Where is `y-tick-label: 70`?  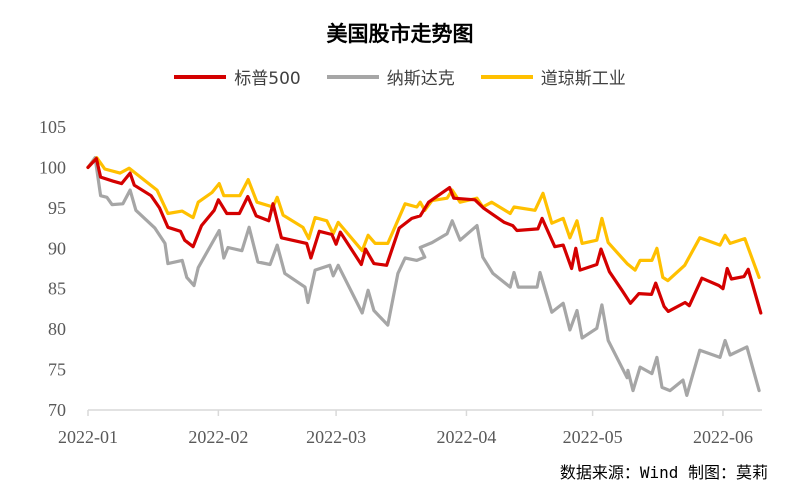 y-tick-label: 70 is located at coordinates (57, 410).